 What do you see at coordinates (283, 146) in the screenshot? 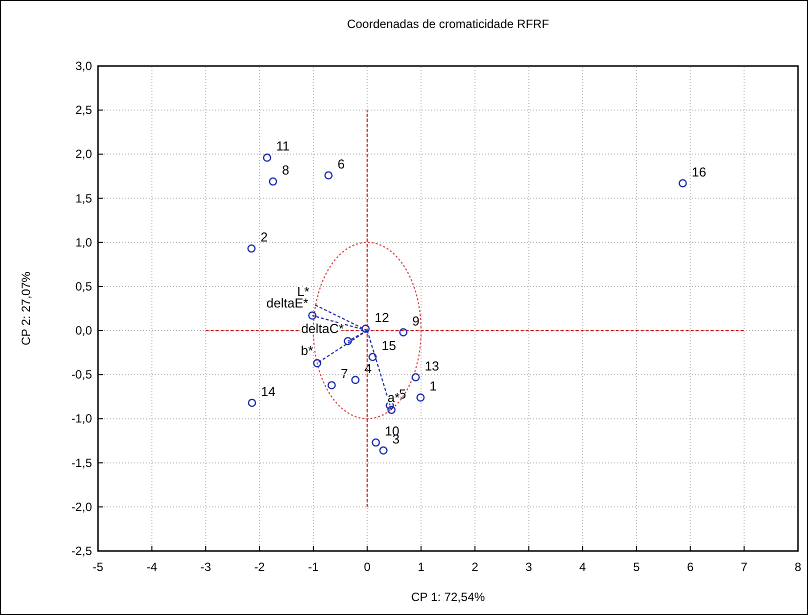
I see `annotation: 11` at bounding box center [283, 146].